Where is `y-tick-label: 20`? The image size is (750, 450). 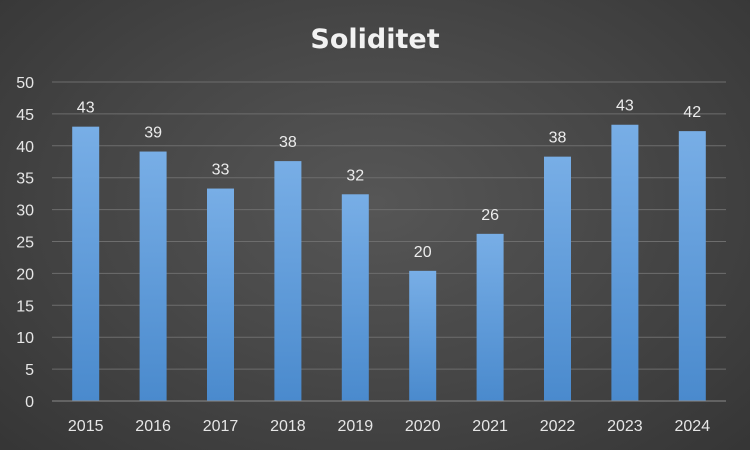 y-tick-label: 20 is located at coordinates (25, 274).